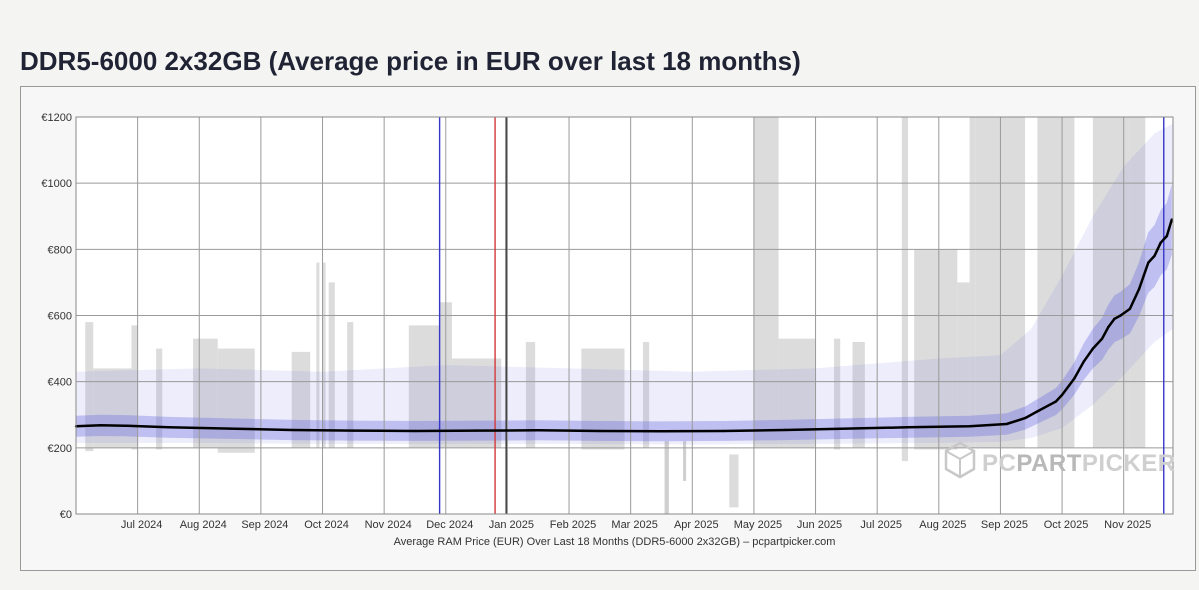 The height and width of the screenshot is (590, 1199). What do you see at coordinates (511, 525) in the screenshot?
I see `x-tick-label-6: Jan 2025` at bounding box center [511, 525].